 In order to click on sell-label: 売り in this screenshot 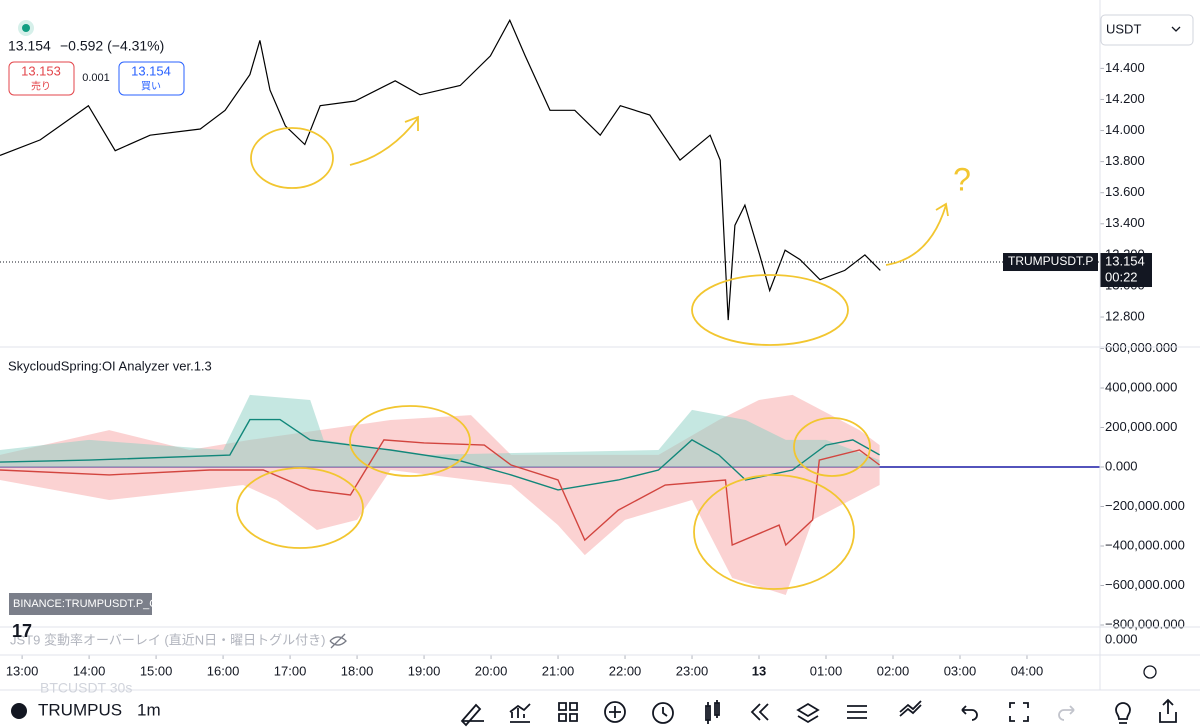, I will do `click(41, 86)`.